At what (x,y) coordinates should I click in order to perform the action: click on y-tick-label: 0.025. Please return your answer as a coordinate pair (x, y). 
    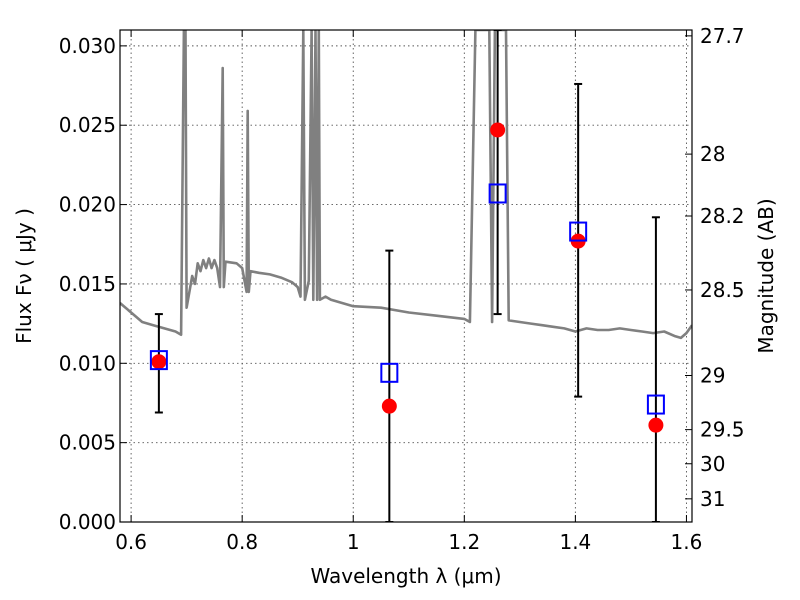
    Looking at the image, I should click on (87, 125).